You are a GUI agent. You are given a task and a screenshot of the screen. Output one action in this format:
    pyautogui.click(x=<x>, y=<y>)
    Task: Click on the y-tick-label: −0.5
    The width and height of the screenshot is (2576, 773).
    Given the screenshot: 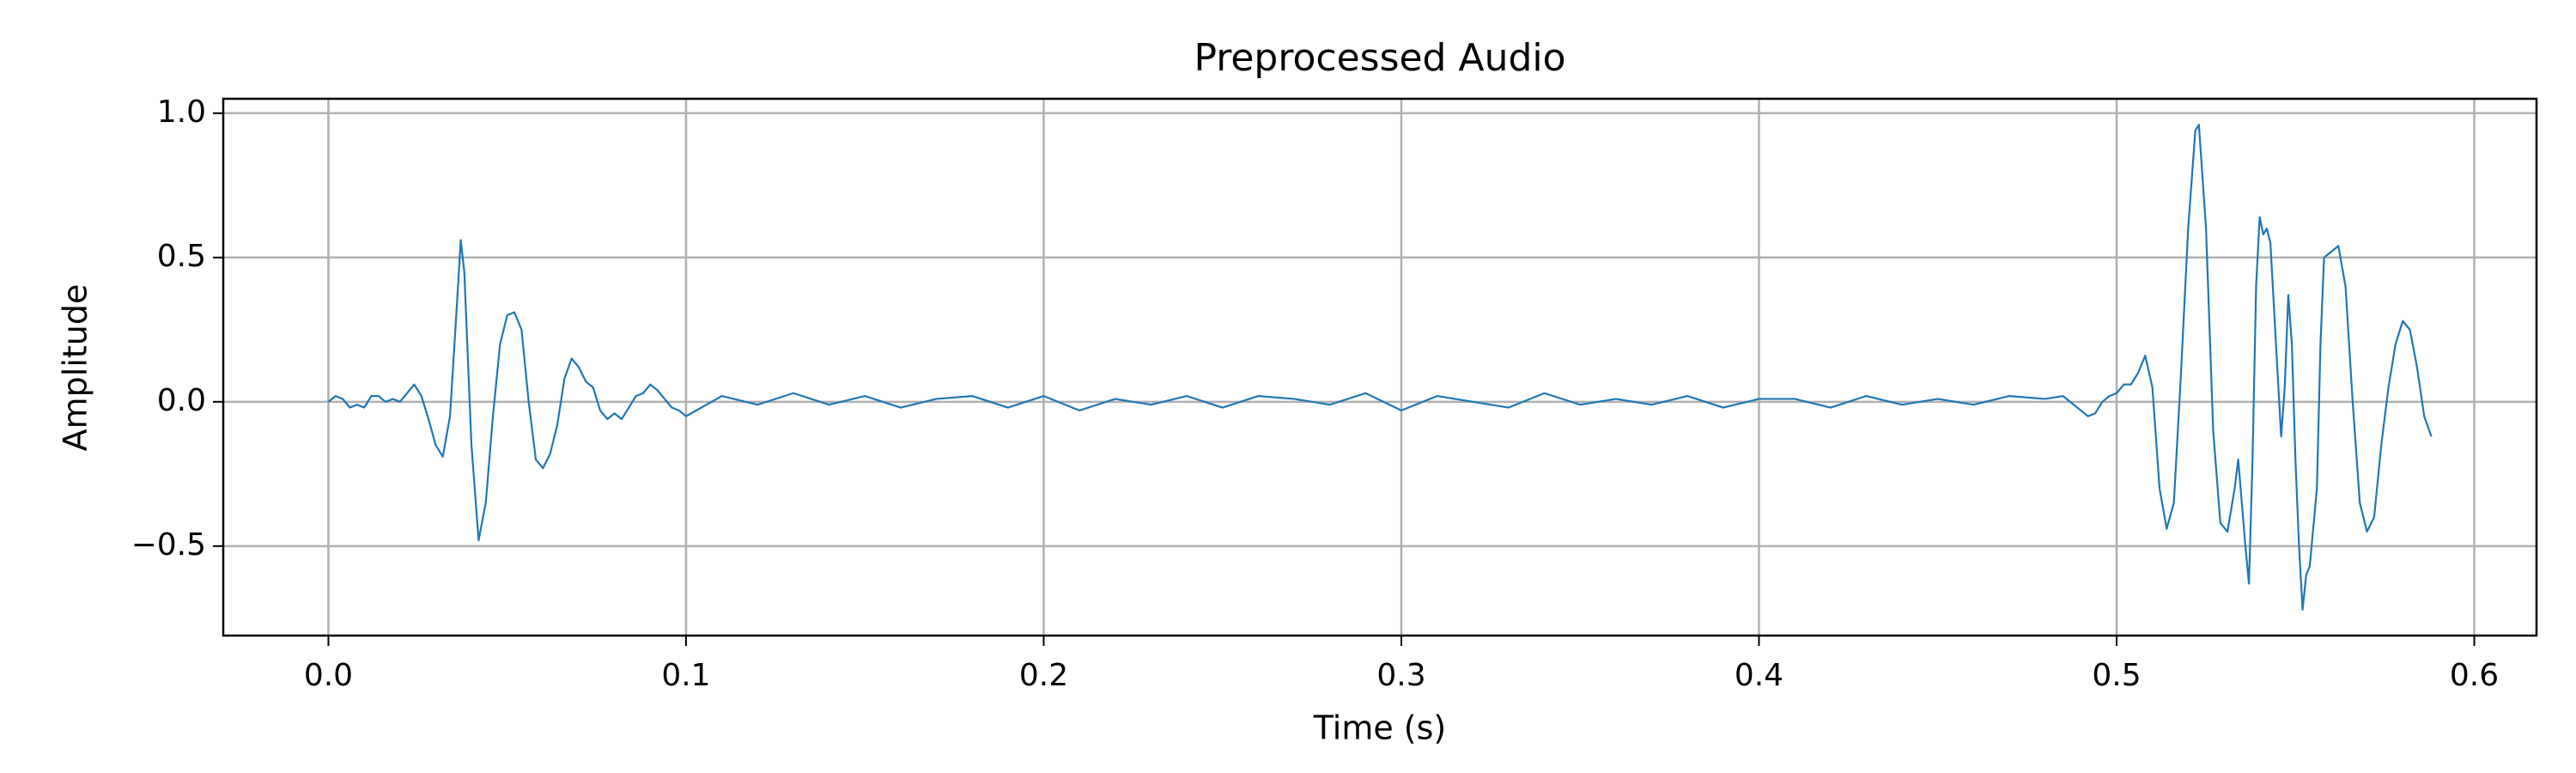 What is the action you would take?
    pyautogui.click(x=169, y=545)
    